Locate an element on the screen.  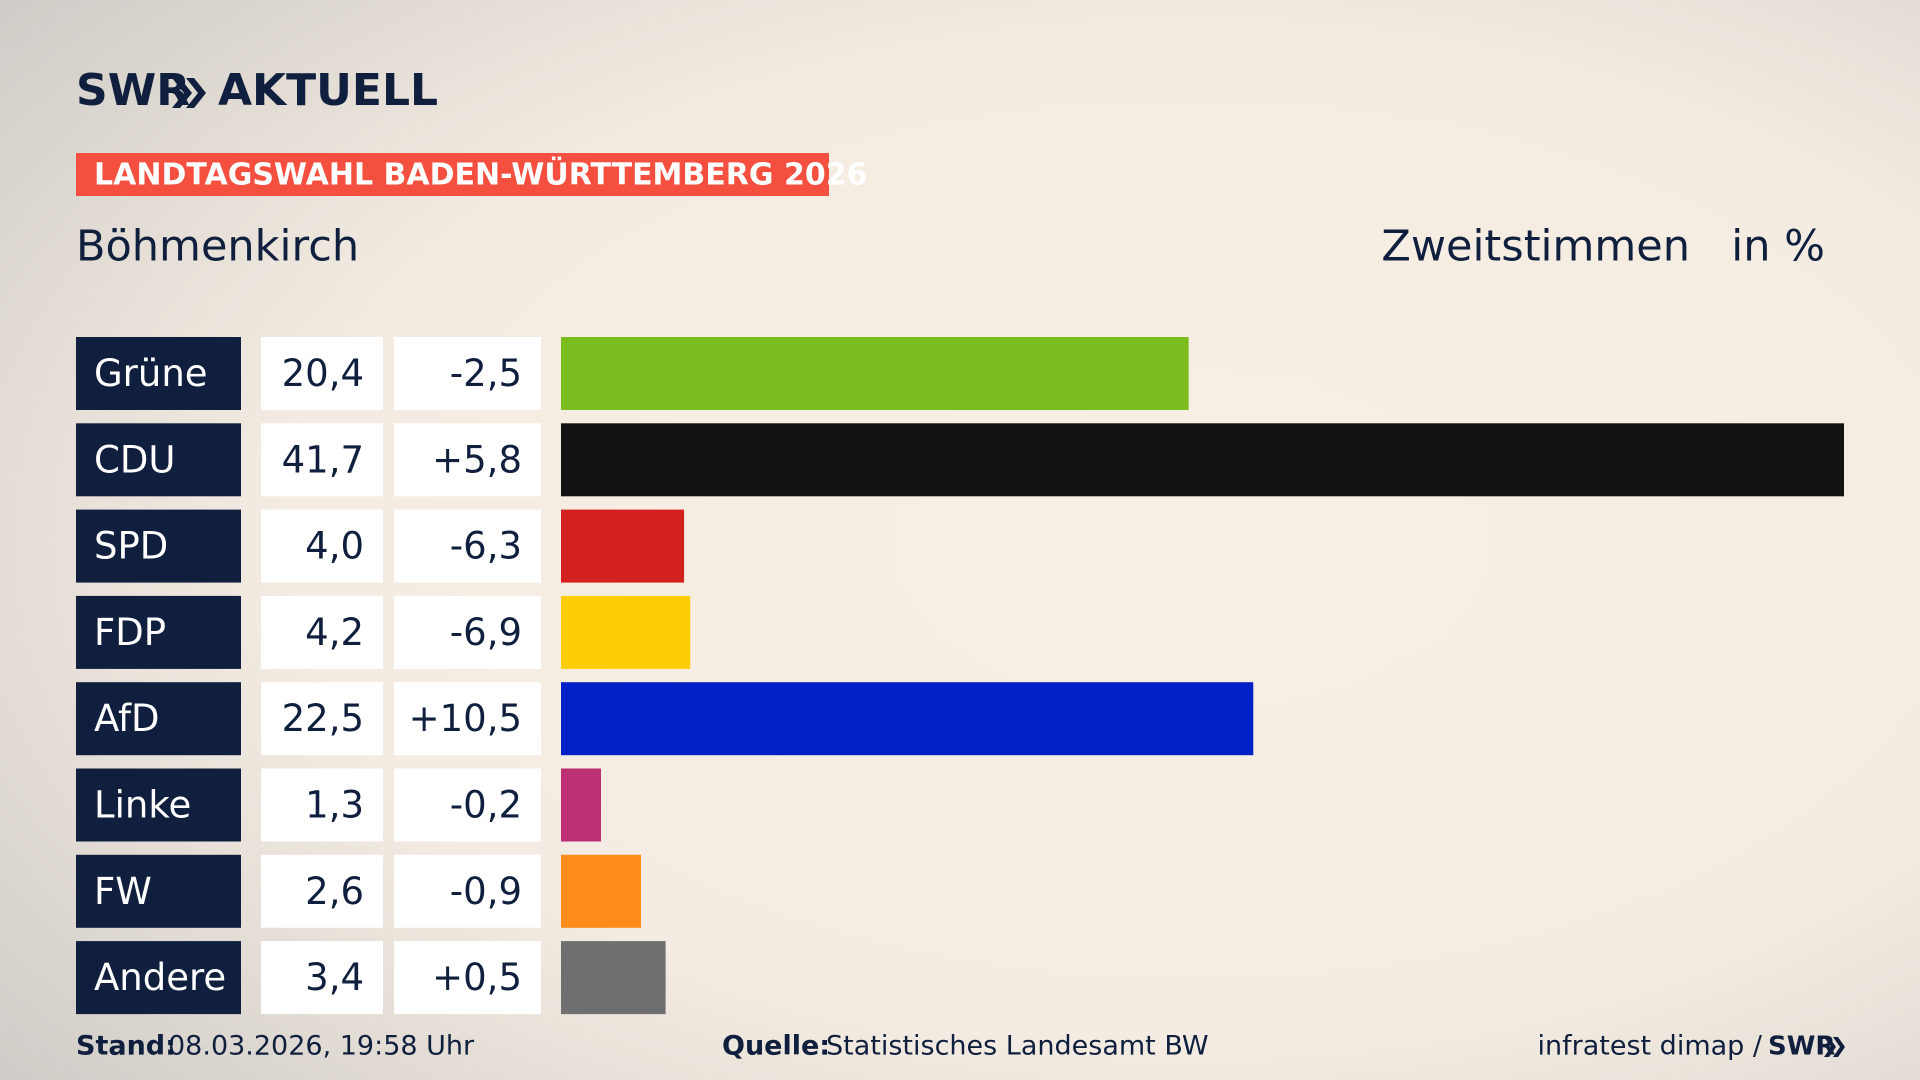
change-label: +10,5 is located at coordinates (465, 718).